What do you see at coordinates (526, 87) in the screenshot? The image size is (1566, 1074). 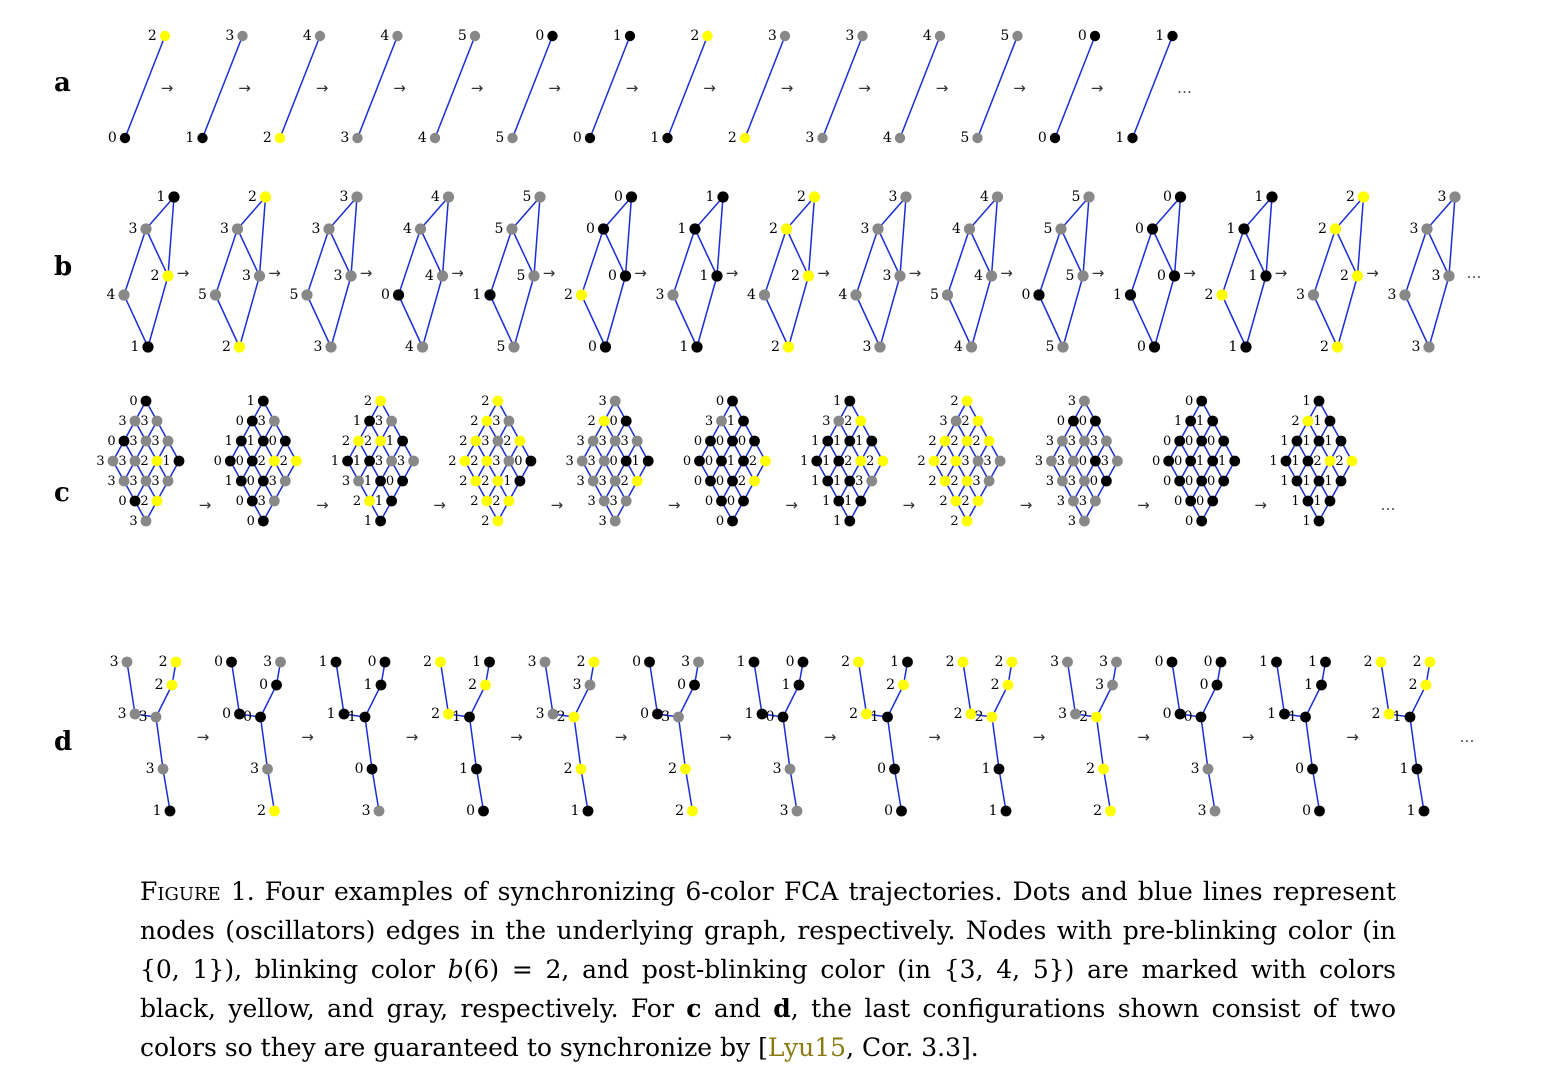 I see `configuration: 50` at bounding box center [526, 87].